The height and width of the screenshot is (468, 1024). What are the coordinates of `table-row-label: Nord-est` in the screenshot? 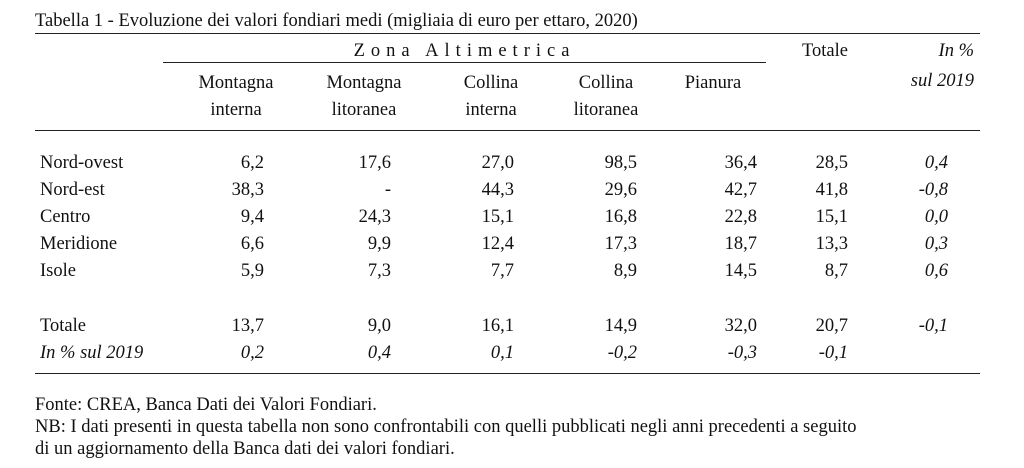 It's located at (72, 190).